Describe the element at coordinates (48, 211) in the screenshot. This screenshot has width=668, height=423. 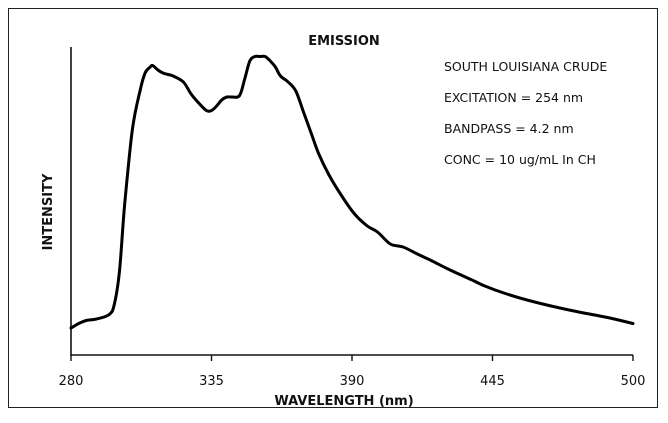
I see `y-axis-title: INTENSITY` at that location.